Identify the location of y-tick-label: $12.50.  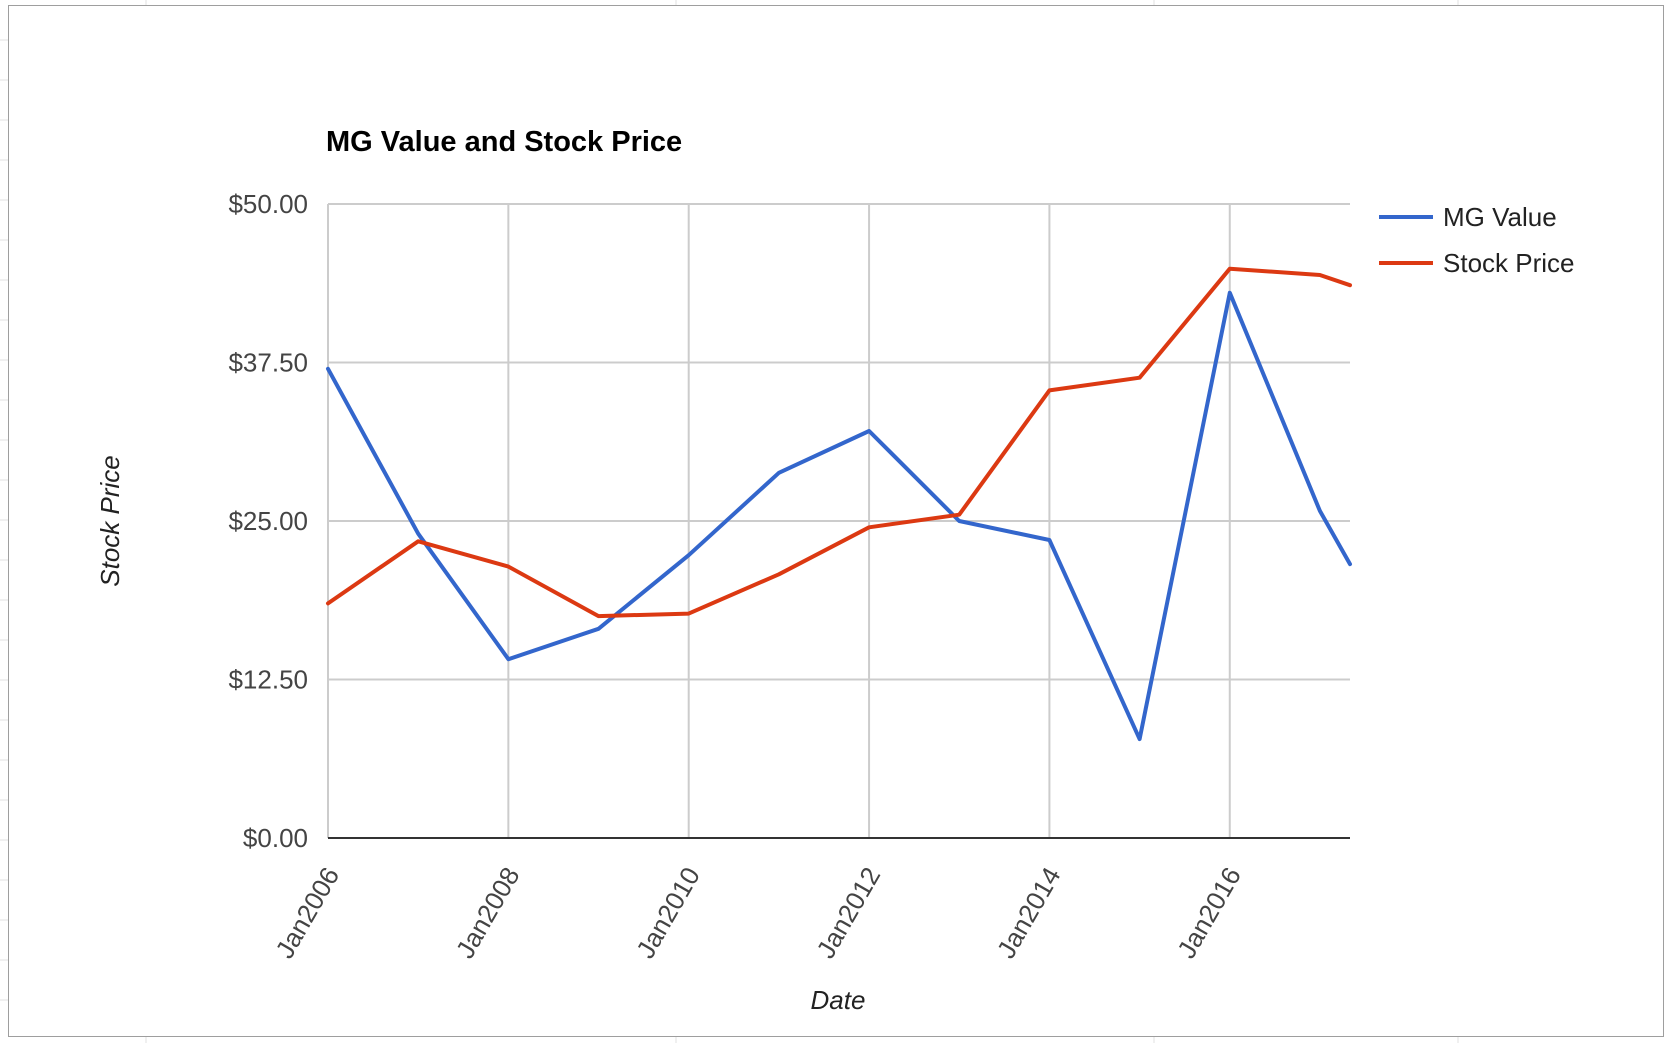
(268, 680).